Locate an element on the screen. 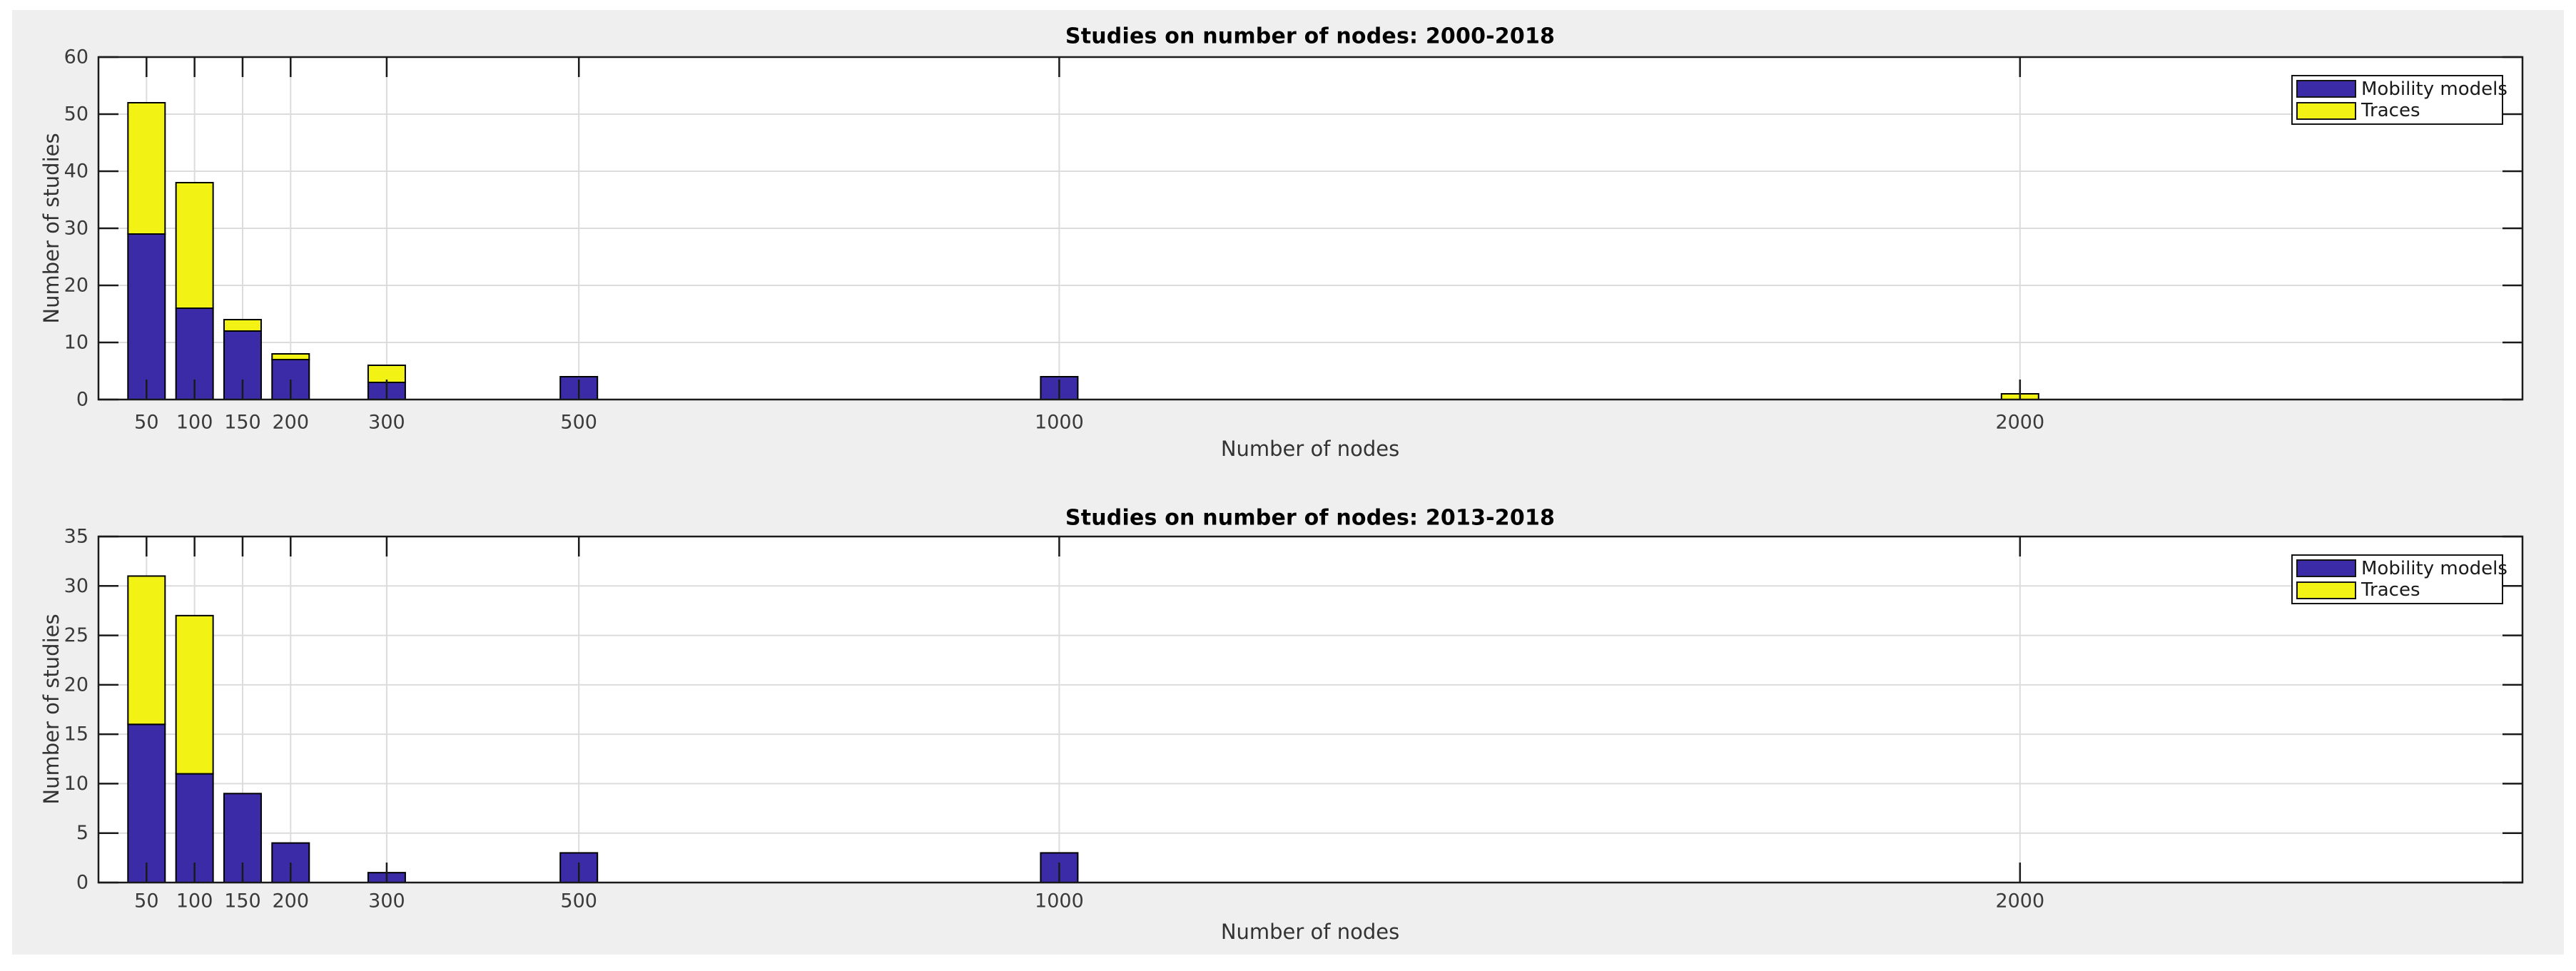 The height and width of the screenshot is (971, 2576). legend-top: Mobility models Traces is located at coordinates (2399, 100).